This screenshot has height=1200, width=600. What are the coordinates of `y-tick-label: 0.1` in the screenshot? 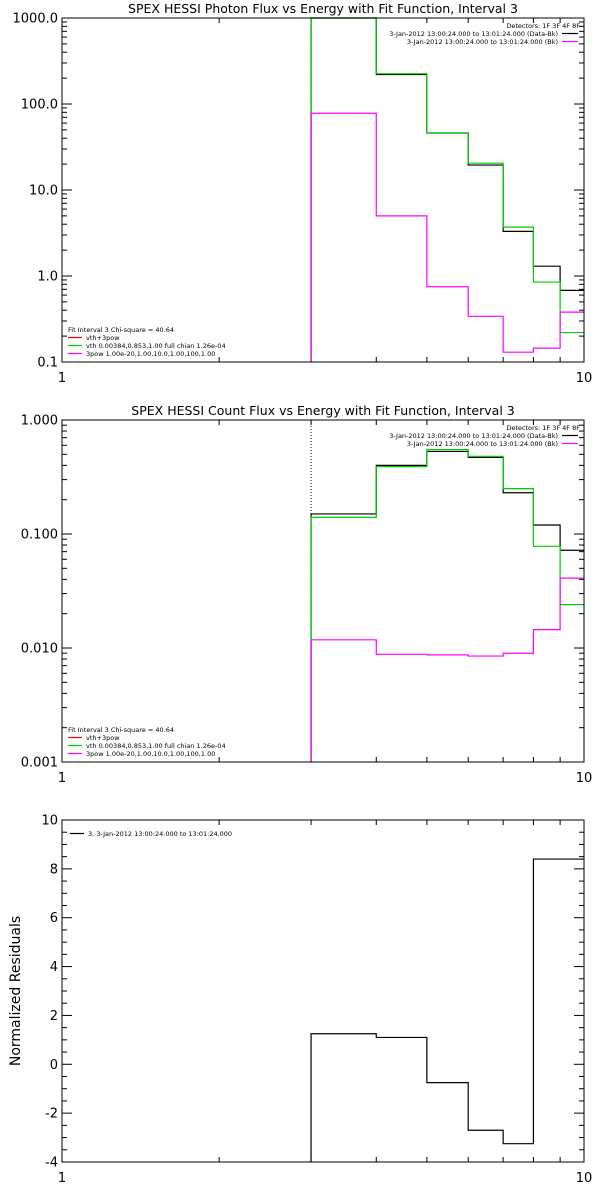 It's located at (47, 363).